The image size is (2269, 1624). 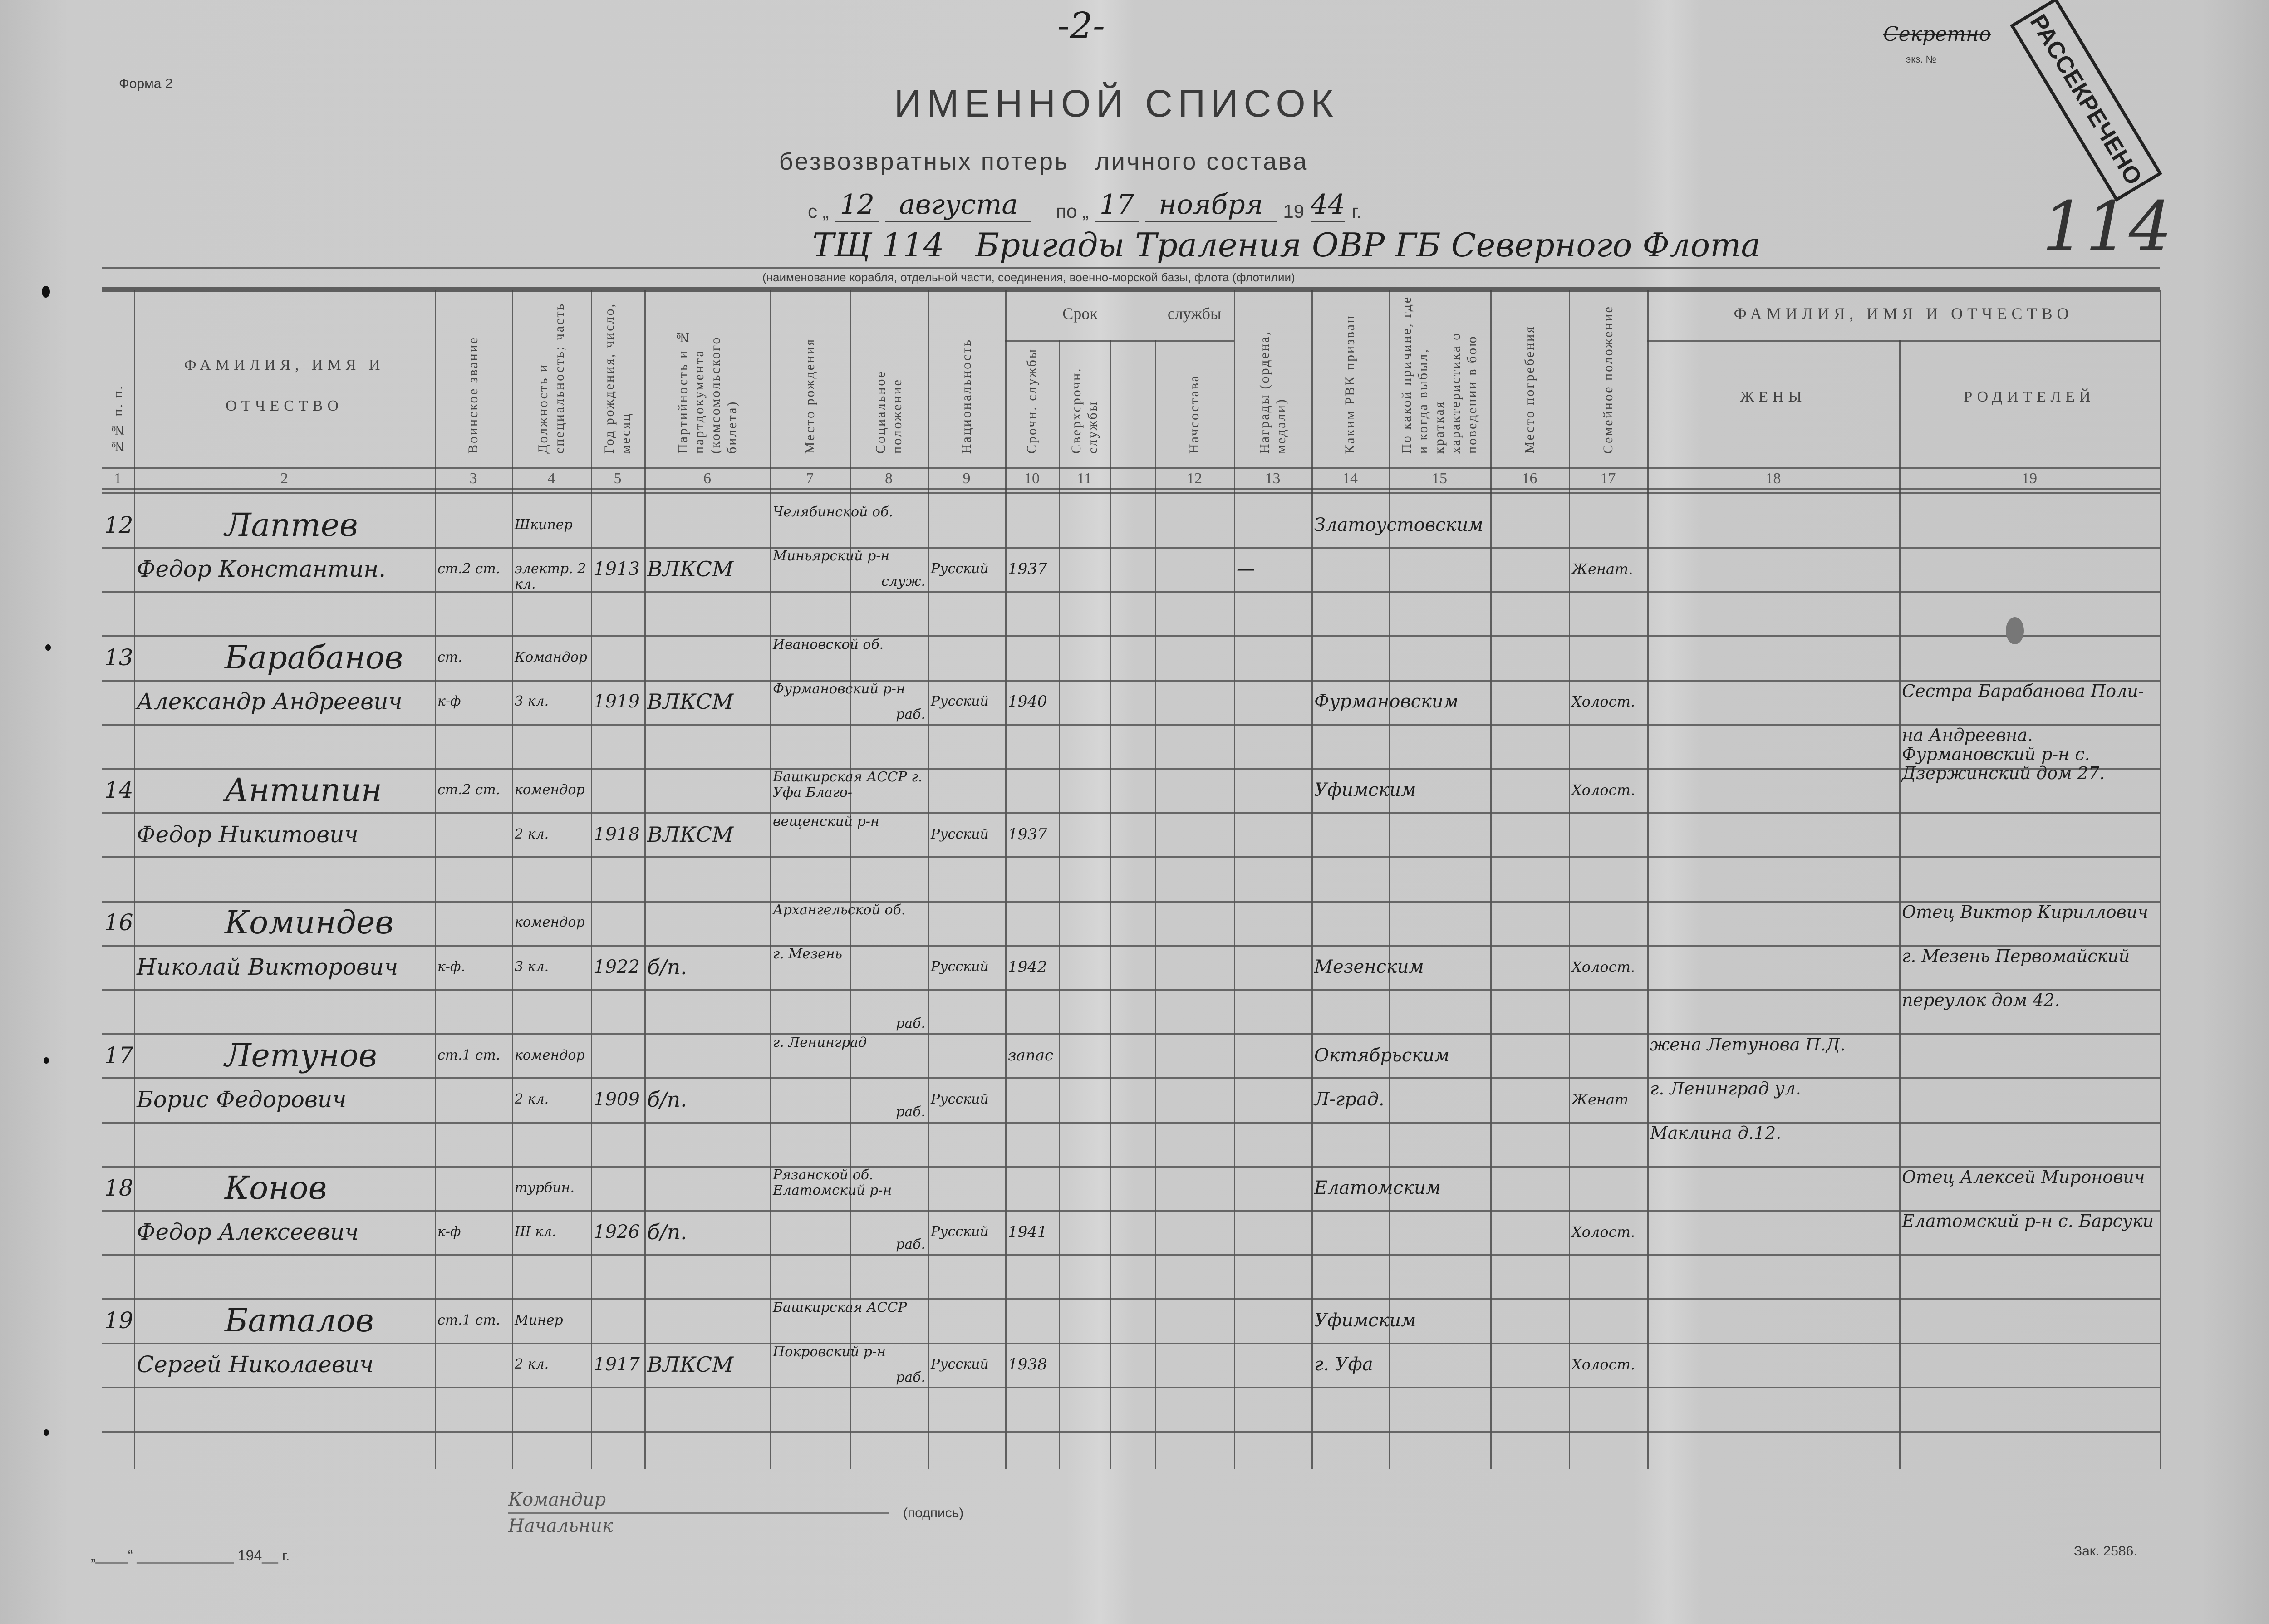 What do you see at coordinates (910, 1112) in the screenshot?
I see `entry-social: раб.` at bounding box center [910, 1112].